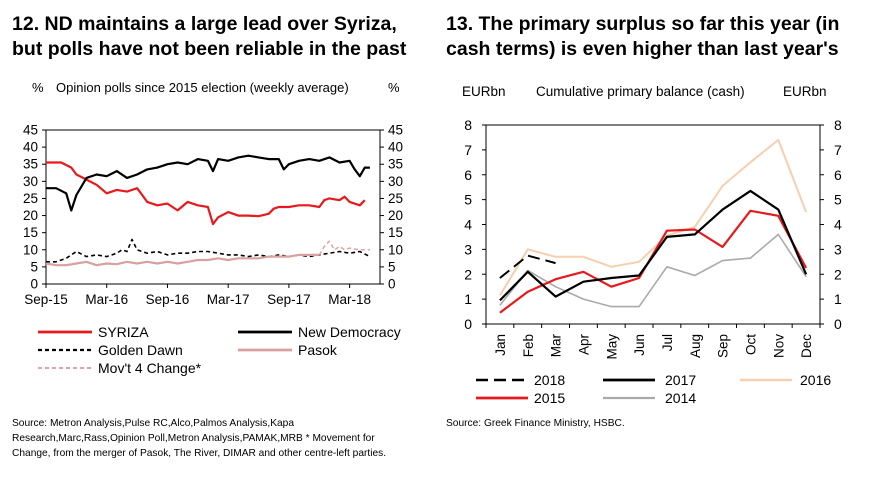 The height and width of the screenshot is (478, 871). I want to click on left-y-tick-label: 15, so click(30, 232).